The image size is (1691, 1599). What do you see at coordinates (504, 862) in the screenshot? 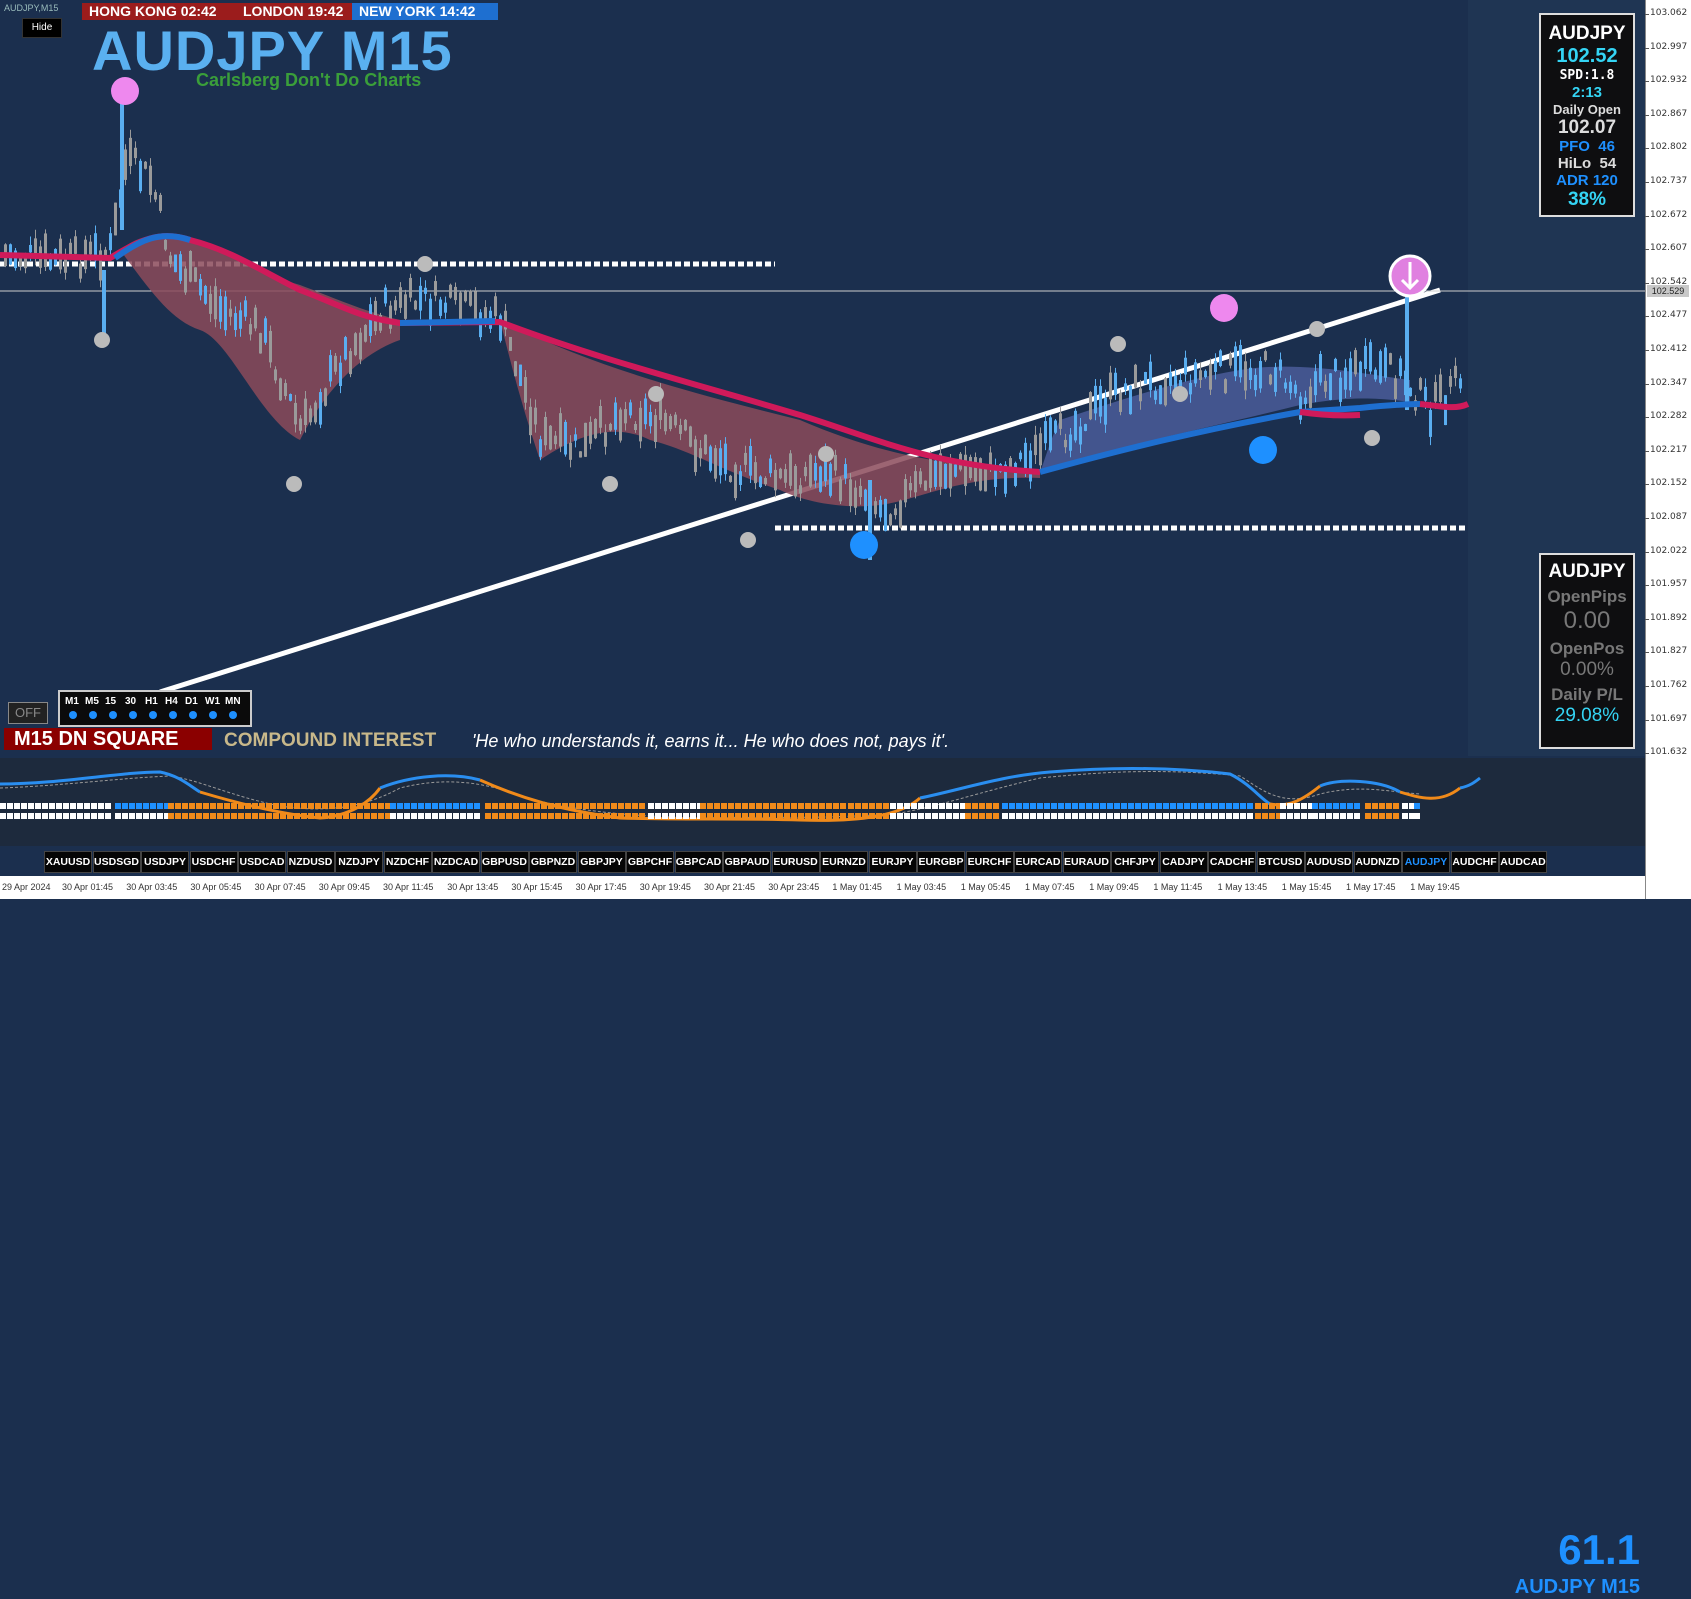
I see `pair-button-gbpusd: GBPUSD` at bounding box center [504, 862].